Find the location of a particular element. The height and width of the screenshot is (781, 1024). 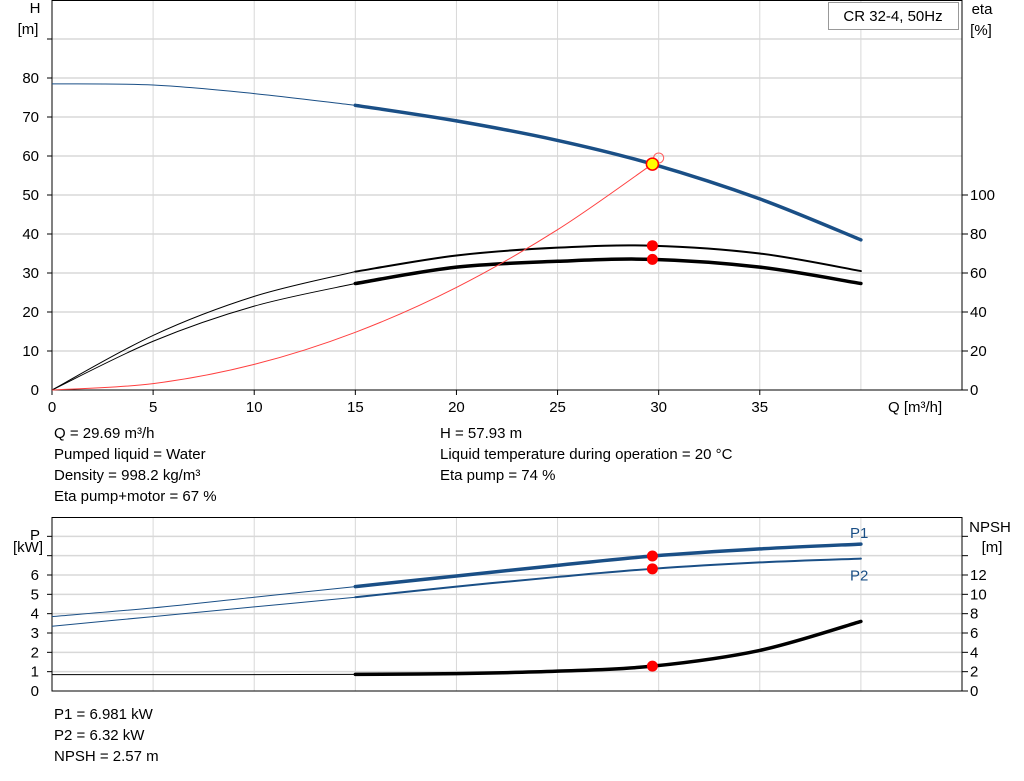

info-head: H = 57.93 m is located at coordinates (481, 433).